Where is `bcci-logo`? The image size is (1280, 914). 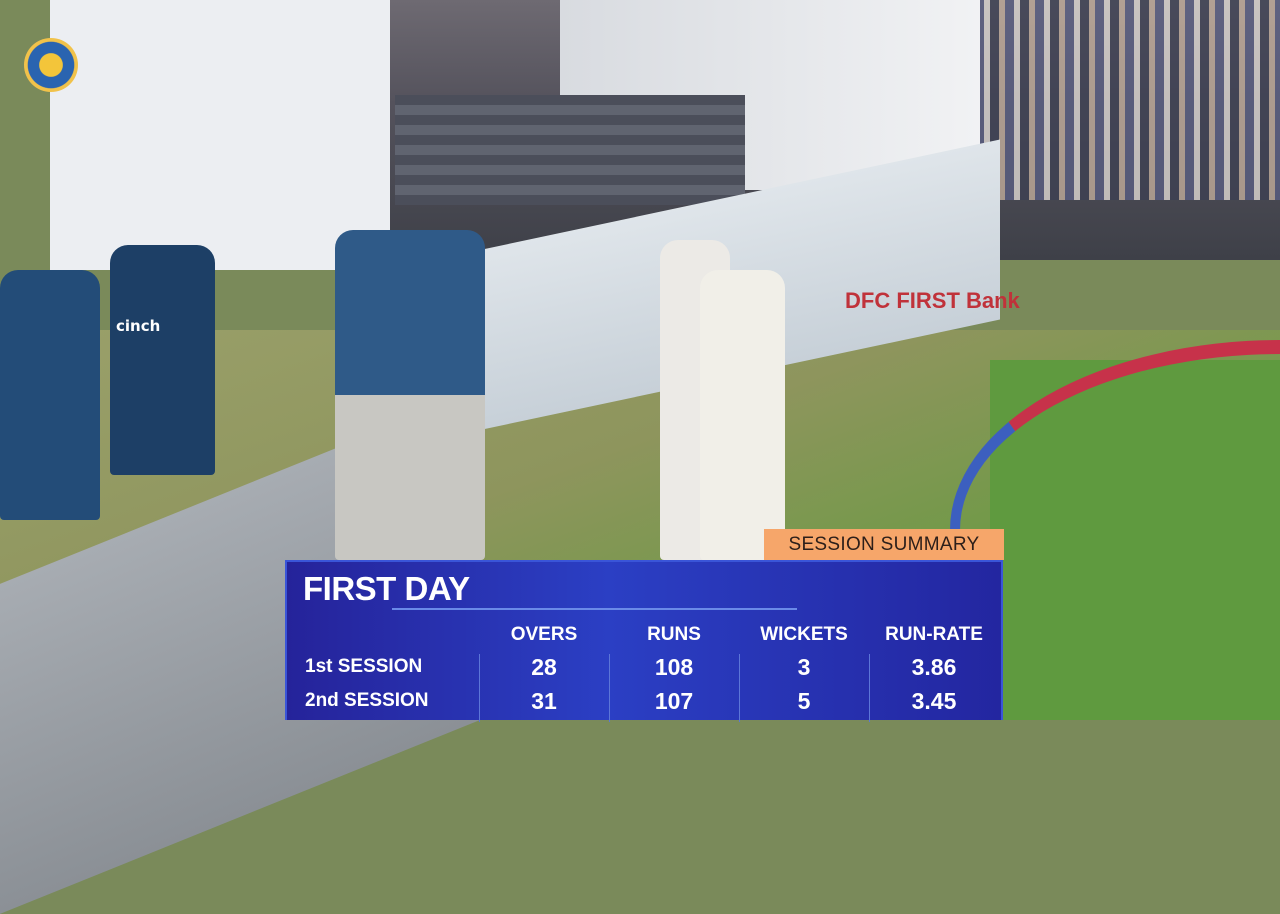 bcci-logo is located at coordinates (51, 65).